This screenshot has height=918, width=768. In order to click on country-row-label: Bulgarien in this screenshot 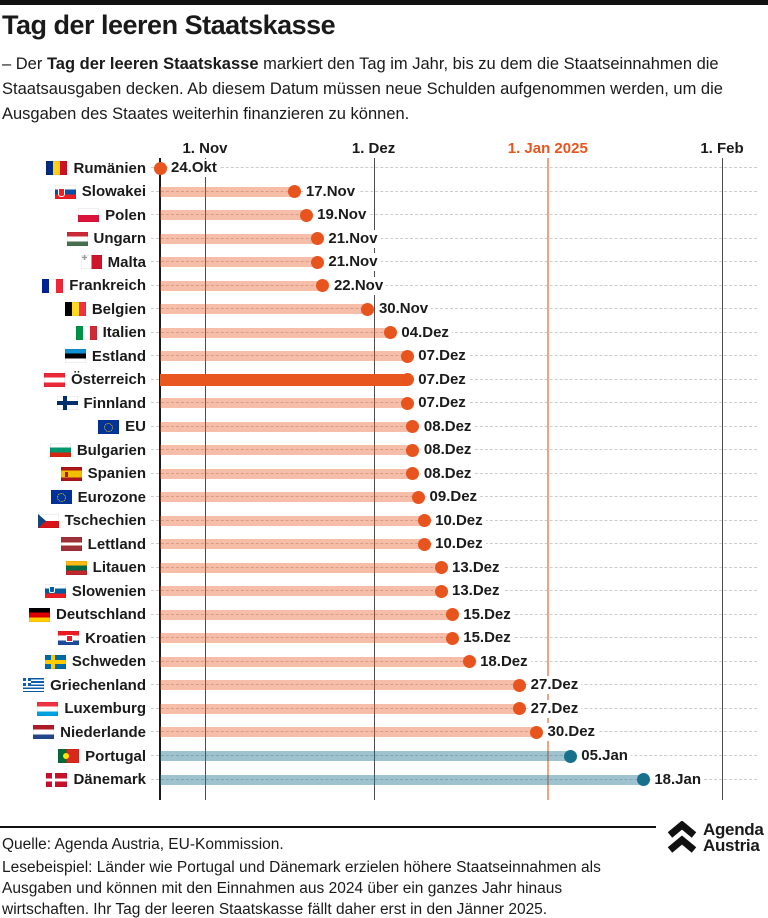, I will do `click(95, 450)`.